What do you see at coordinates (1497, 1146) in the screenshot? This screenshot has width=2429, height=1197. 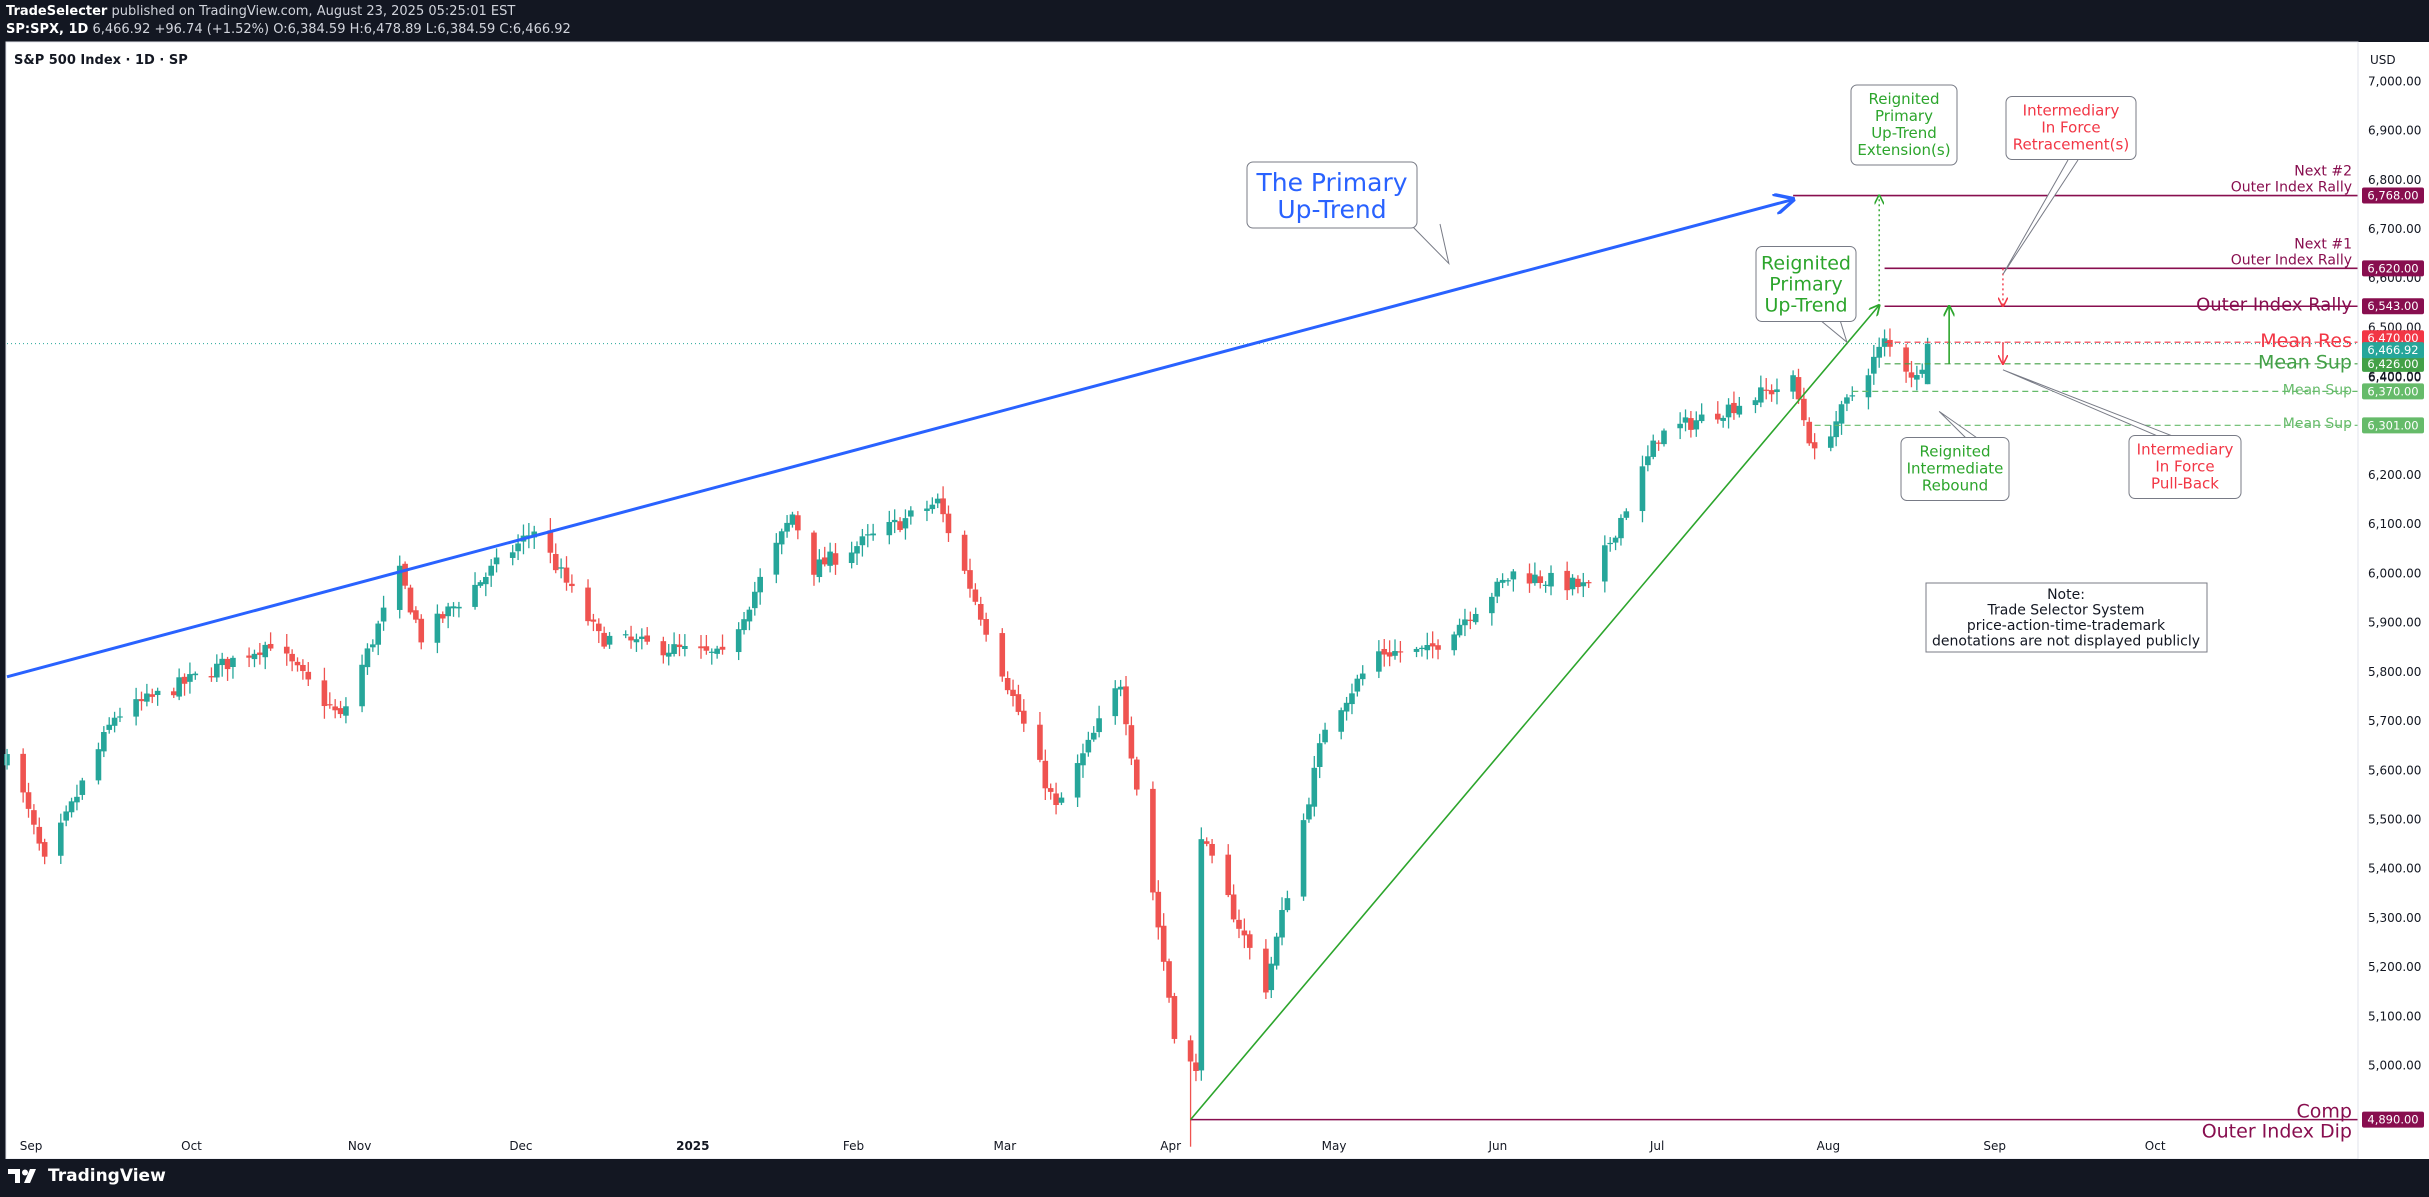 I see `x-tick-label: Jun` at bounding box center [1497, 1146].